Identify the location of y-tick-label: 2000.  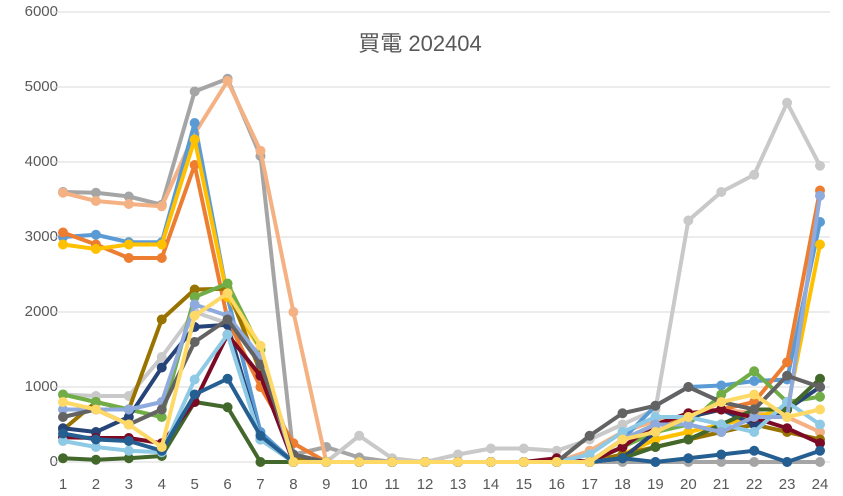
(41, 311).